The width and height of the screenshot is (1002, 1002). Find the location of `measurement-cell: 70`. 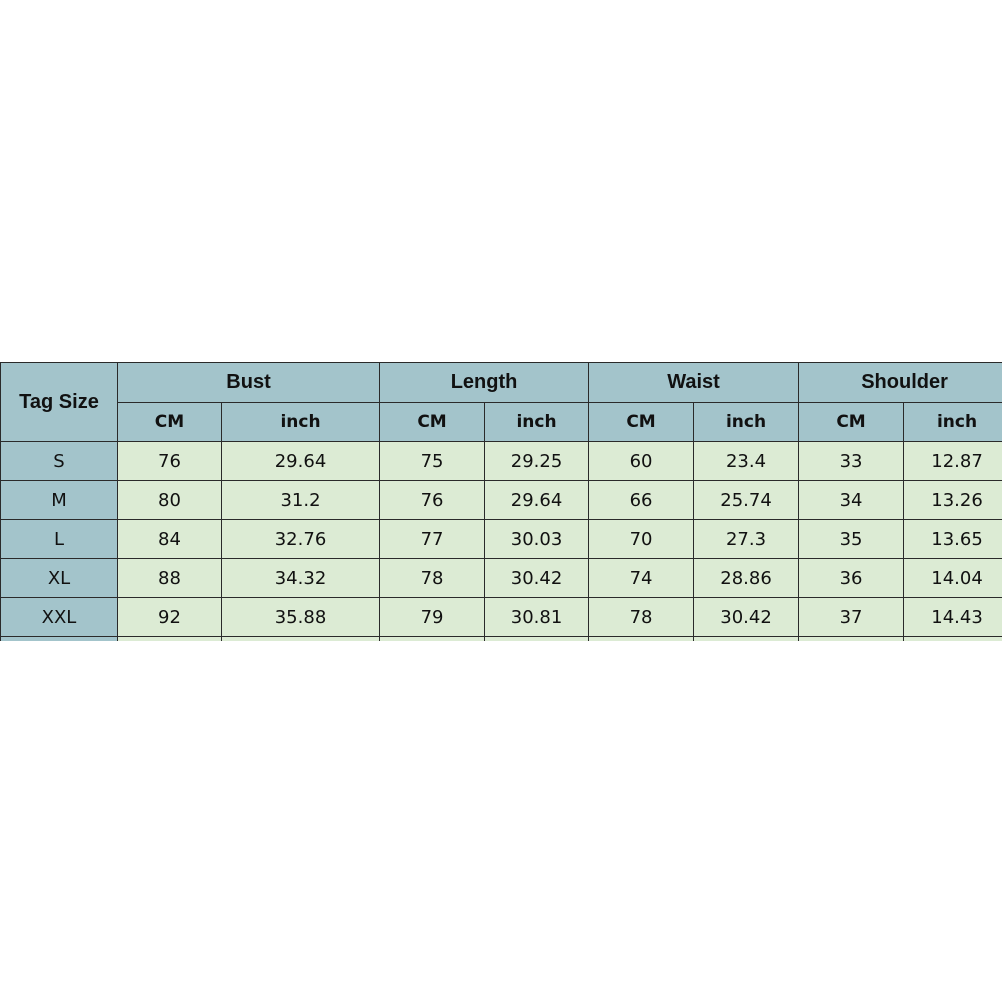

measurement-cell: 70 is located at coordinates (641, 539).